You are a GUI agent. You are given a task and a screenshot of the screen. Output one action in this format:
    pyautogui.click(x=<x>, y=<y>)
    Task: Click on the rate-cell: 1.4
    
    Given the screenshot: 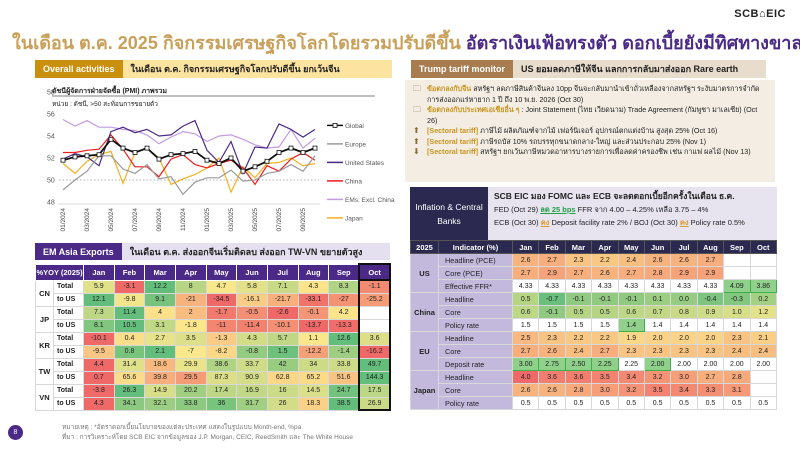 What is the action you would take?
    pyautogui.click(x=657, y=325)
    